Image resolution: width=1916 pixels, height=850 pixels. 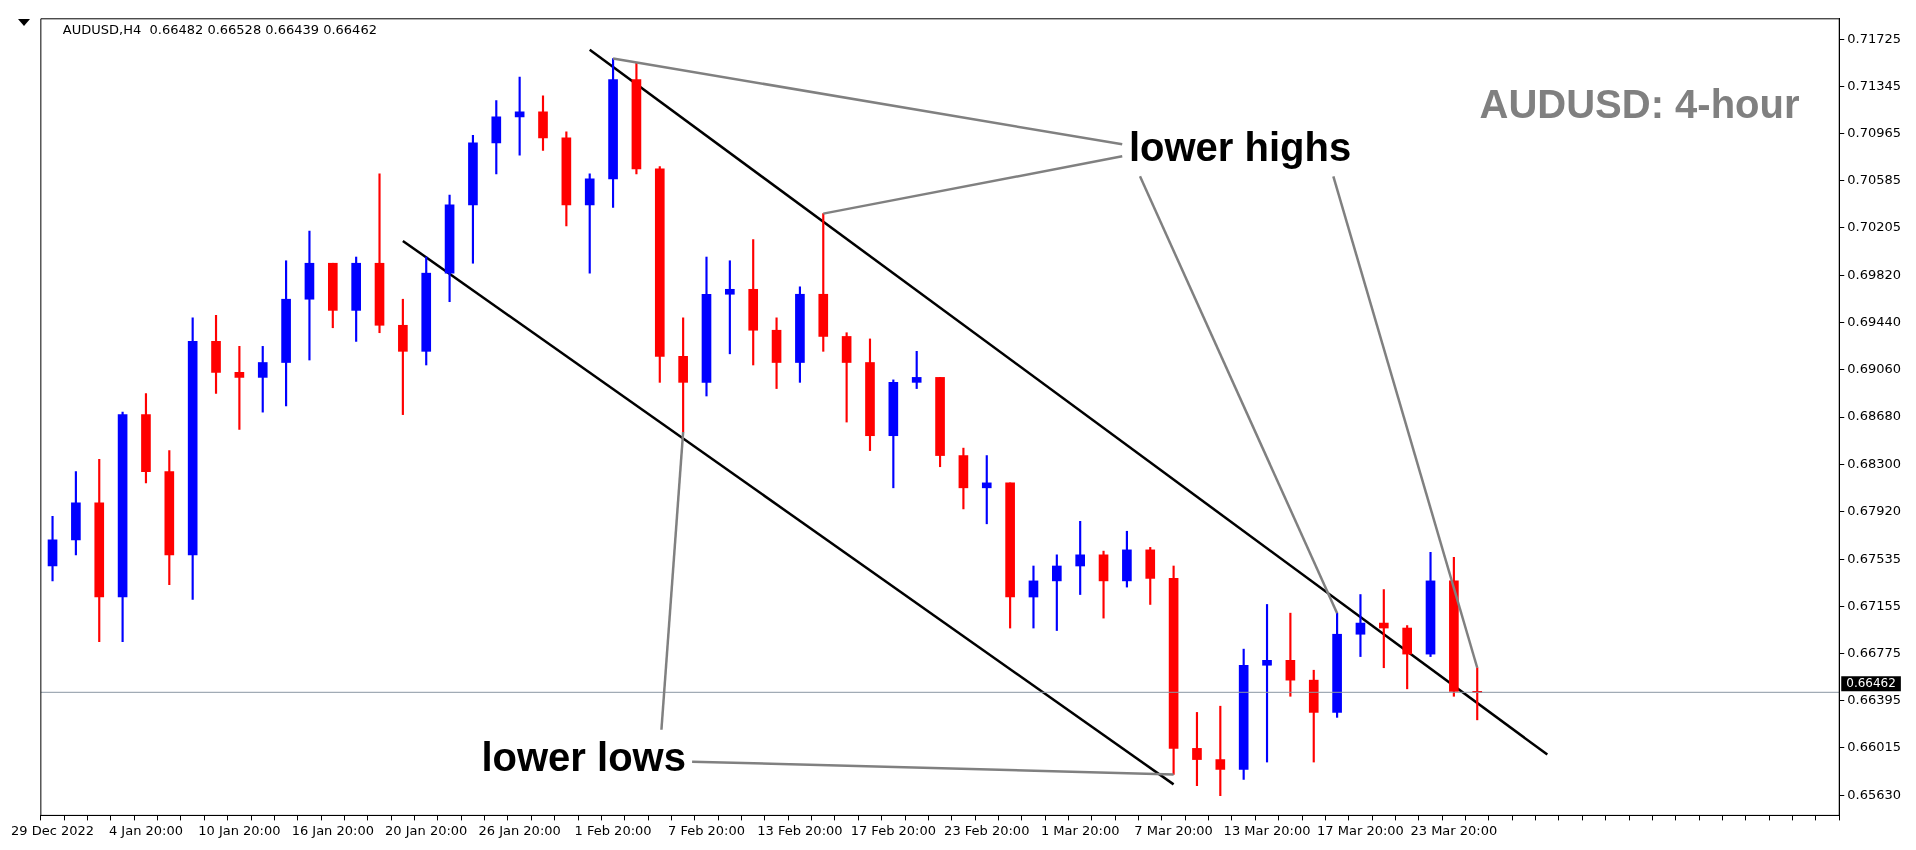 What do you see at coordinates (1874, 794) in the screenshot?
I see `y-tick-label: 0.65630` at bounding box center [1874, 794].